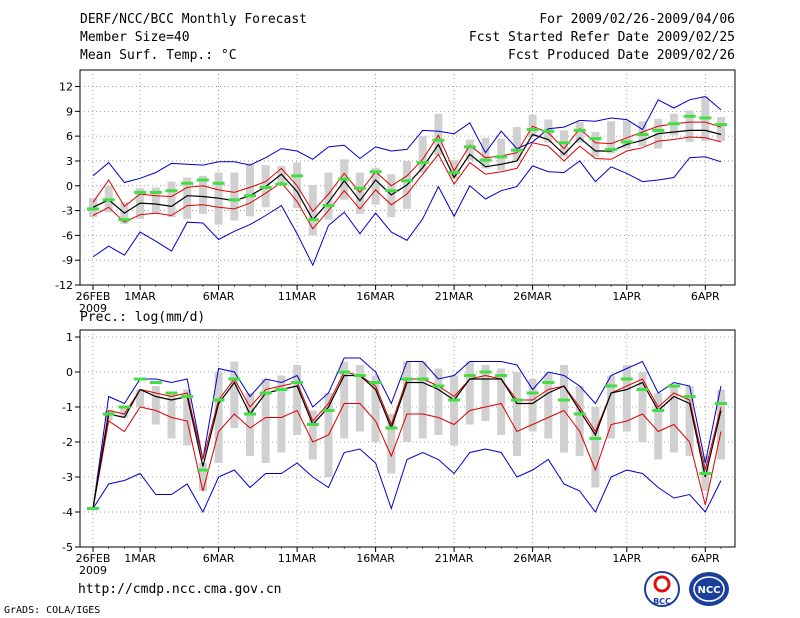  What do you see at coordinates (626, 558) in the screenshot?
I see `x-tick-label: 1APR` at bounding box center [626, 558].